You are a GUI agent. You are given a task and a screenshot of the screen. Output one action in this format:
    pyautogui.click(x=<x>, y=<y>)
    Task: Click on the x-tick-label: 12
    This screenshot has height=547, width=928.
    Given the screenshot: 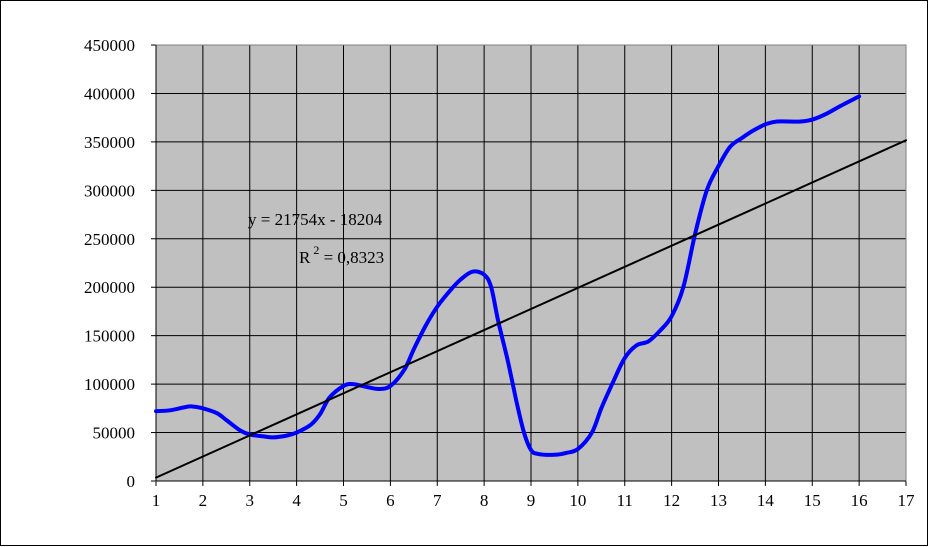 What is the action you would take?
    pyautogui.click(x=671, y=500)
    